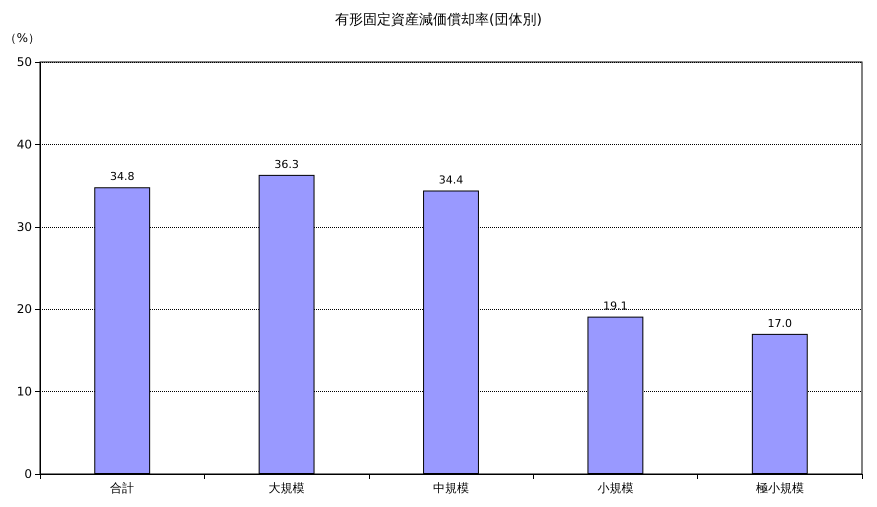 This screenshot has width=877, height=507. What do you see at coordinates (286, 488) in the screenshot?
I see `x-tick-label: 大規模` at bounding box center [286, 488].